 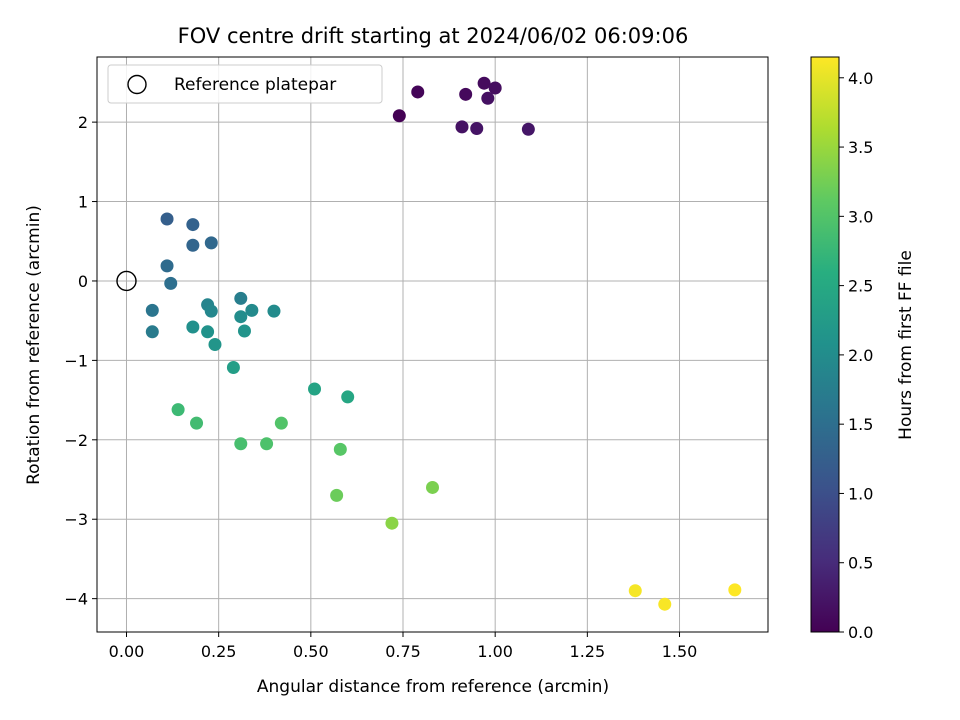 I want to click on x-tick-label: 0.75, so click(x=403, y=651).